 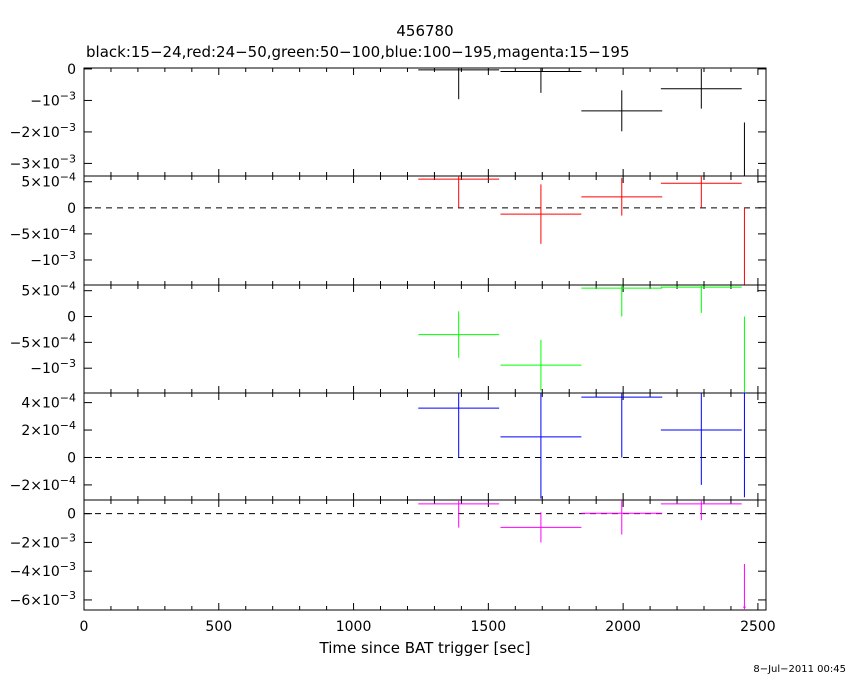 What do you see at coordinates (84, 627) in the screenshot?
I see `x-tick-label: 0` at bounding box center [84, 627].